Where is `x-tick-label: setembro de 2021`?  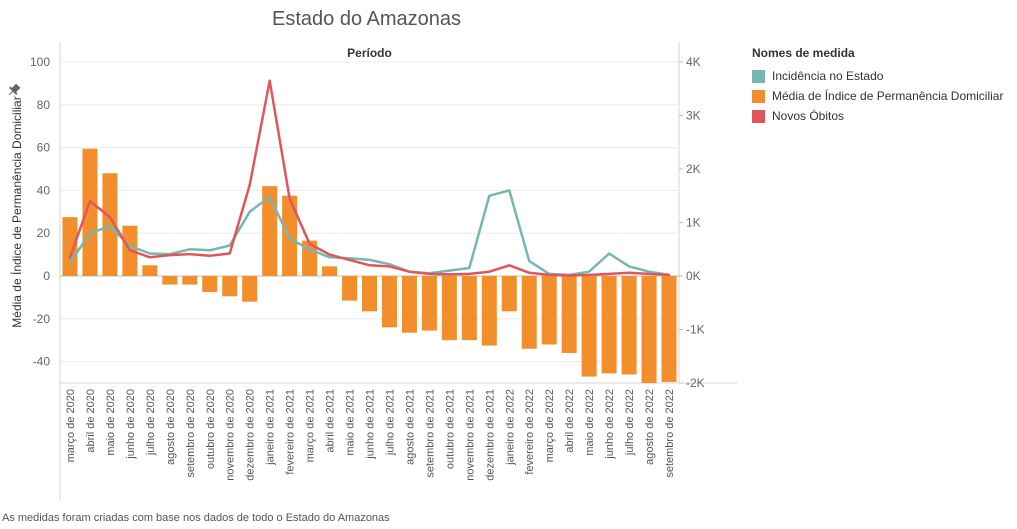
x-tick-label: setembro de 2021 is located at coordinates (430, 433).